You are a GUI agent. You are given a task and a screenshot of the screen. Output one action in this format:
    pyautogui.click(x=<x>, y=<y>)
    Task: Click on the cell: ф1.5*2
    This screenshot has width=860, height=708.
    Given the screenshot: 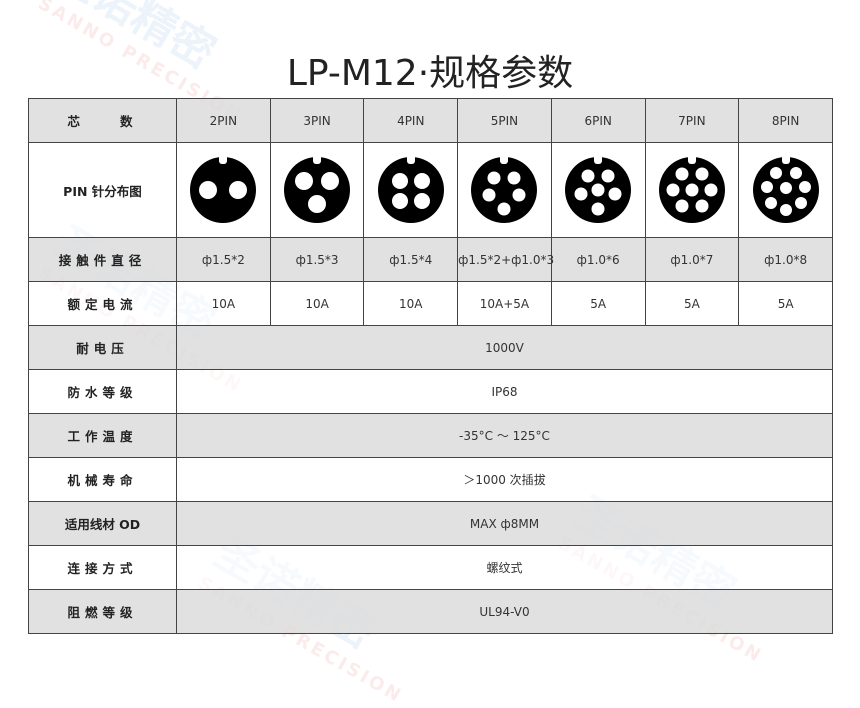 What is the action you would take?
    pyautogui.click(x=223, y=259)
    